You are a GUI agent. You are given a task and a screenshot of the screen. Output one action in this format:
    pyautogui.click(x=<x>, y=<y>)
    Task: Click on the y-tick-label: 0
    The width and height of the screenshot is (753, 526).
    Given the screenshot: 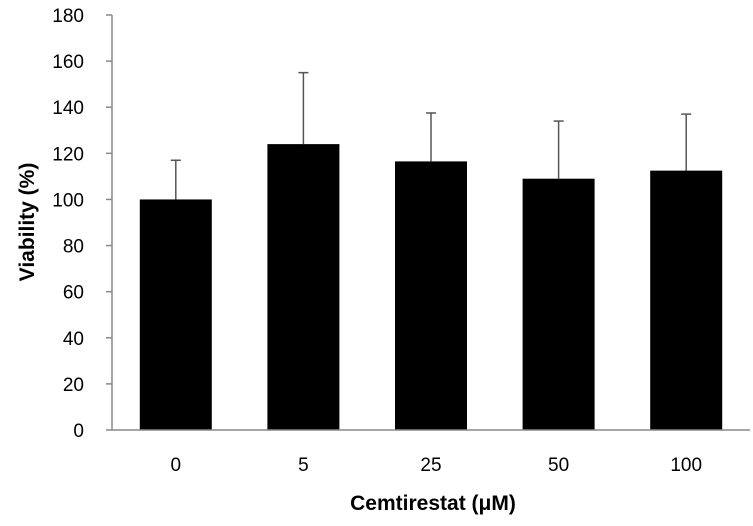 What is the action you would take?
    pyautogui.click(x=78, y=431)
    